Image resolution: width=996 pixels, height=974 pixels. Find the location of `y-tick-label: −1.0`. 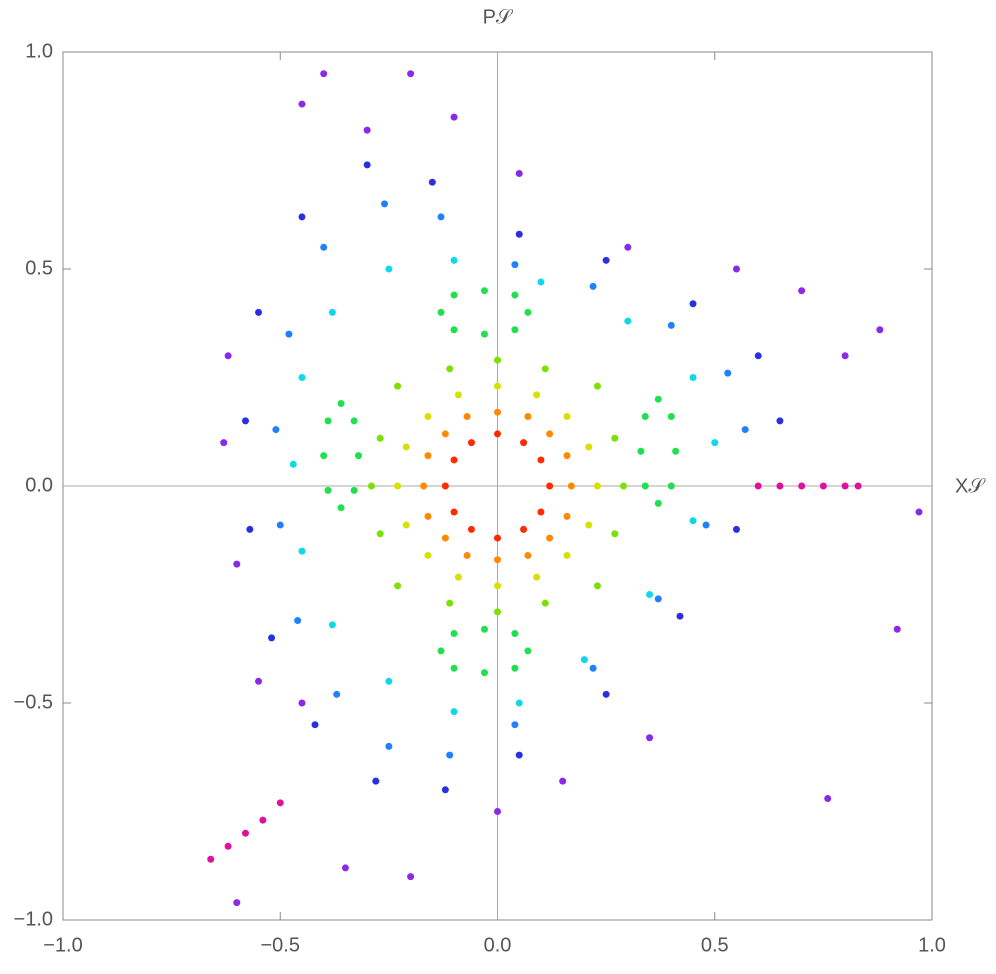

y-tick-label: −1.0 is located at coordinates (33, 919).